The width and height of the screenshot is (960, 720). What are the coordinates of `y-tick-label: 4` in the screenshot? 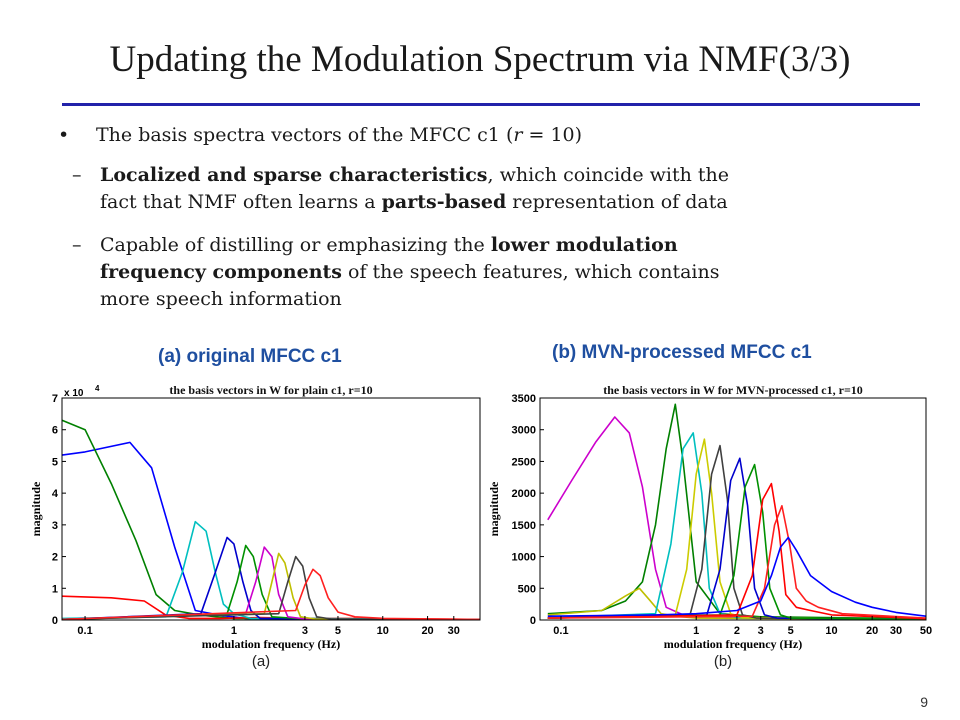 It's located at (55, 494).